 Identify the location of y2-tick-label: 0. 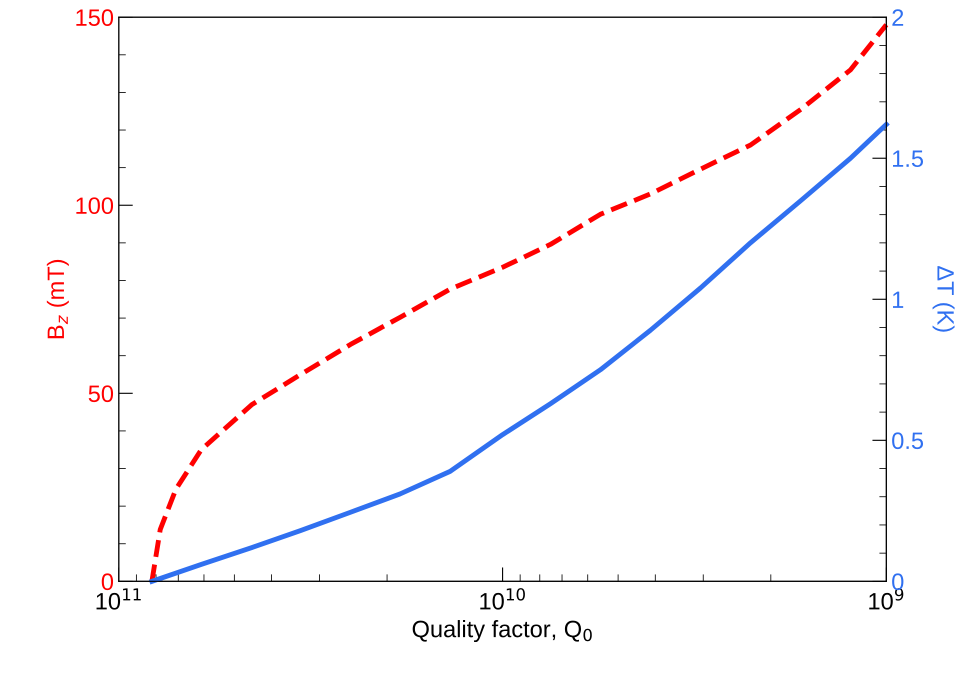
(898, 581).